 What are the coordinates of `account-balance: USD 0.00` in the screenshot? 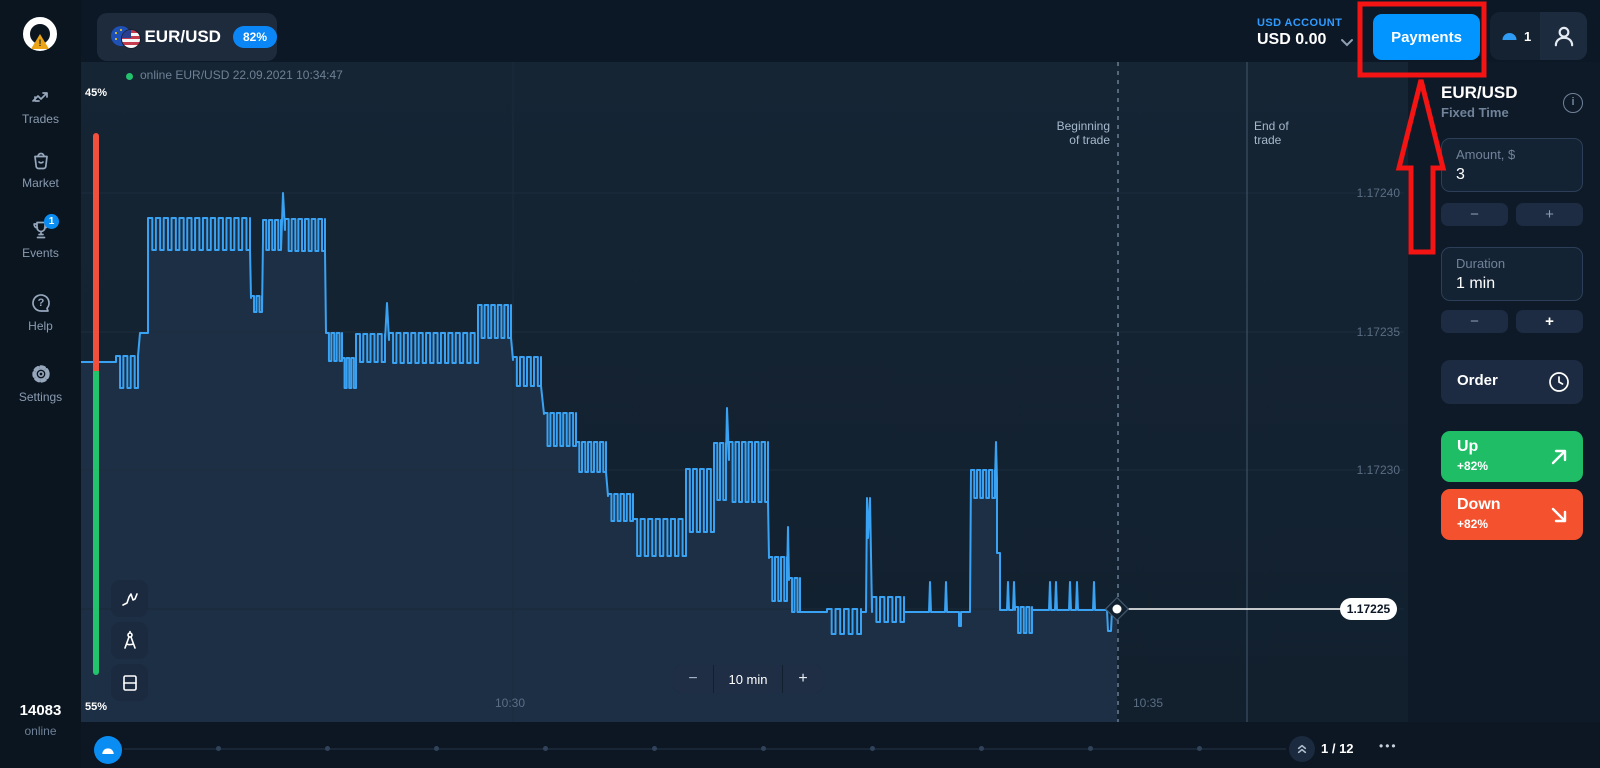 It's located at (1292, 39).